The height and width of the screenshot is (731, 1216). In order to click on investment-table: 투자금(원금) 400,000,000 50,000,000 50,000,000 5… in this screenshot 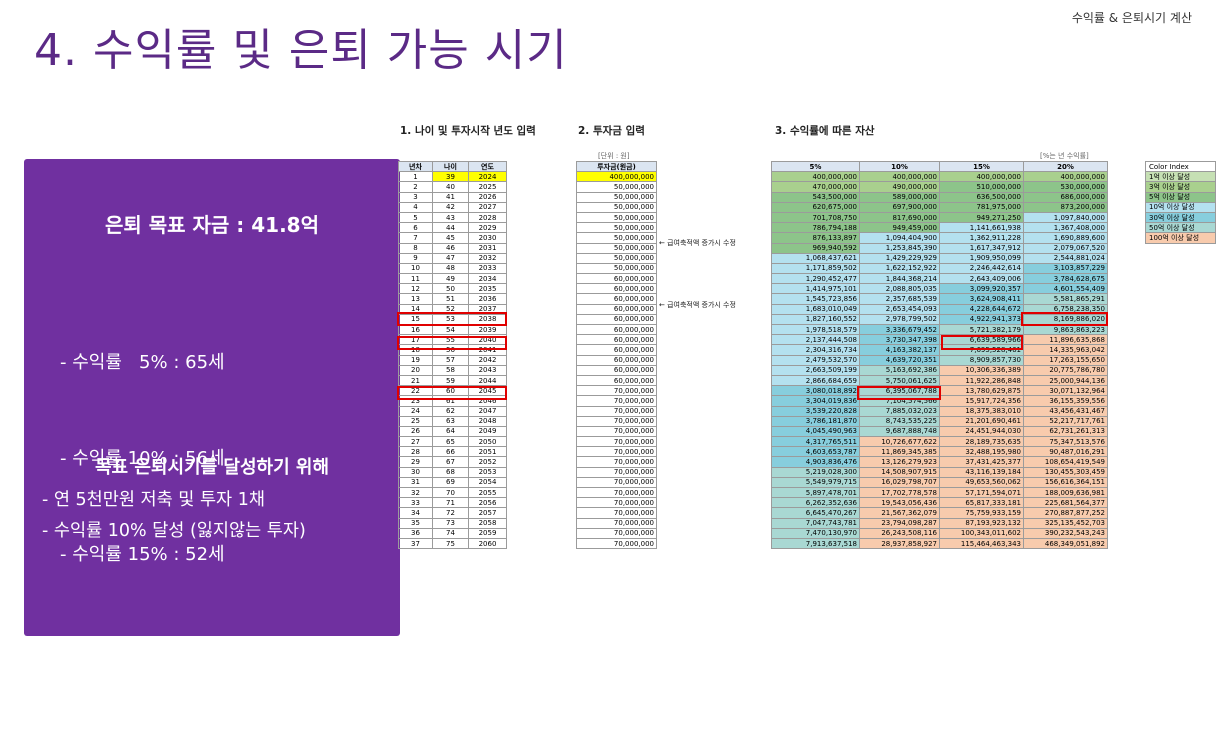, I will do `click(616, 355)`.